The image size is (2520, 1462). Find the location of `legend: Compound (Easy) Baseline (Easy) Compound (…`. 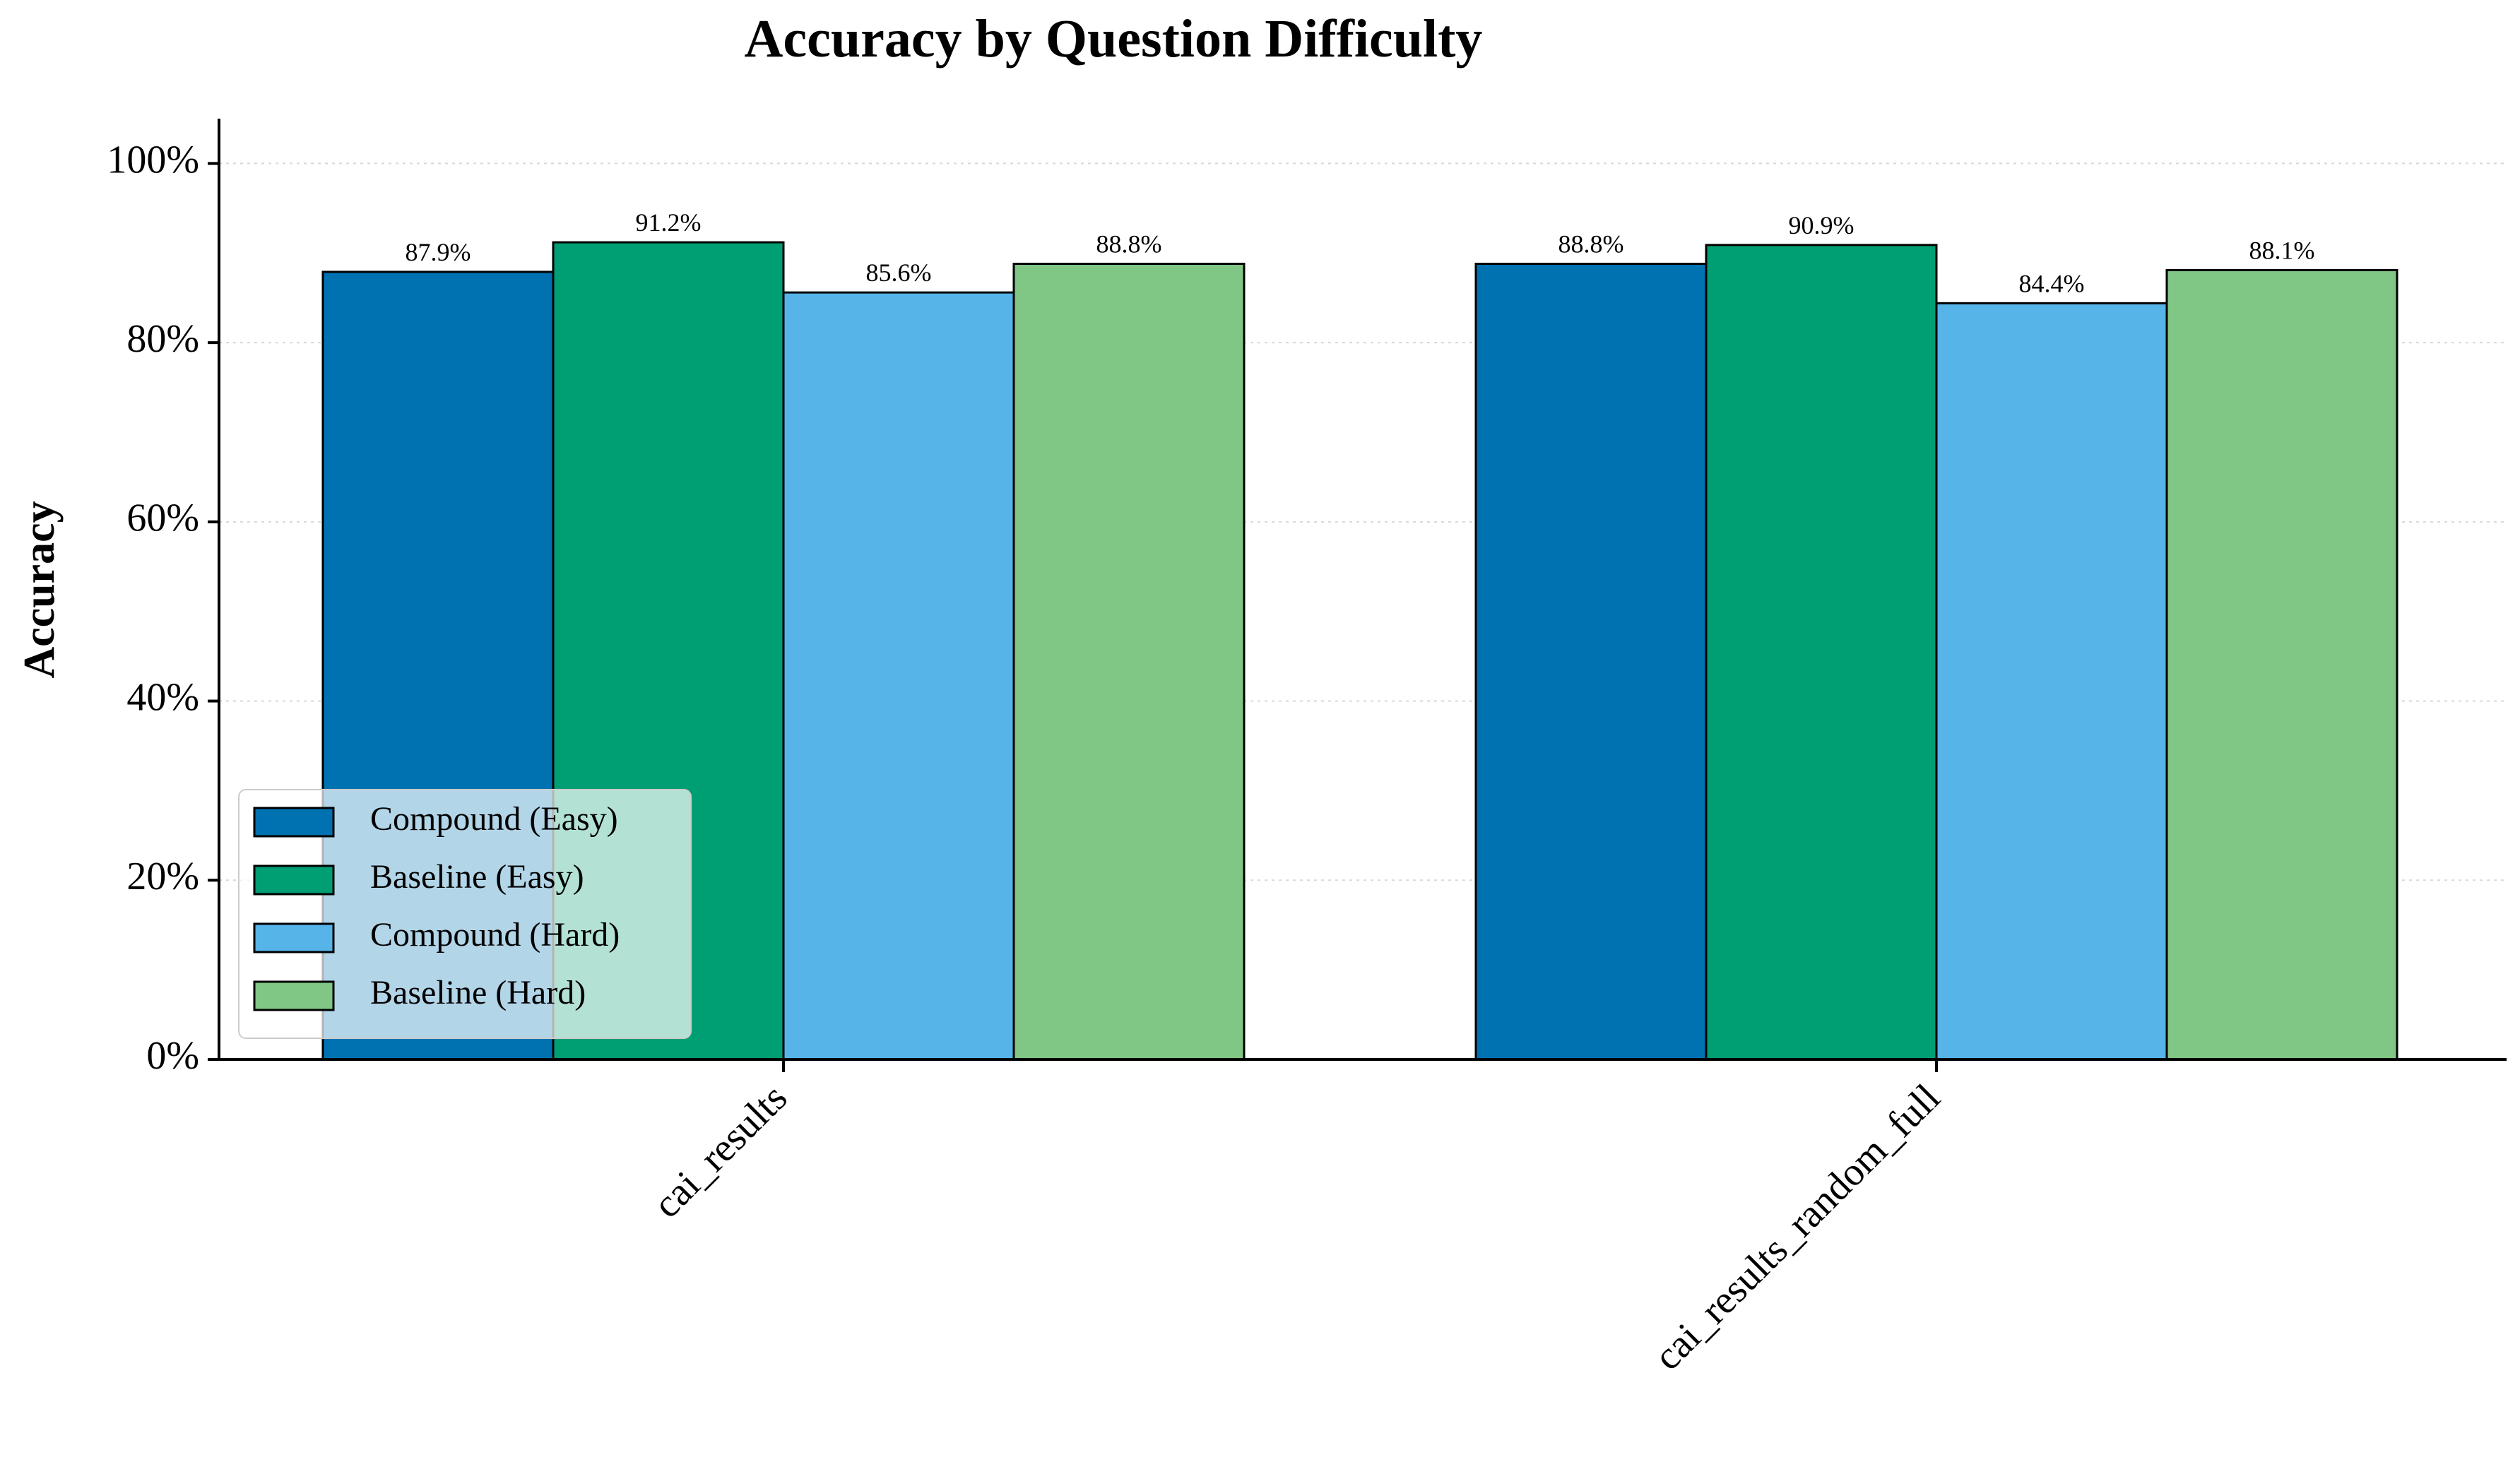

legend: Compound (Easy) Baseline (Easy) Compound (… is located at coordinates (465, 914).